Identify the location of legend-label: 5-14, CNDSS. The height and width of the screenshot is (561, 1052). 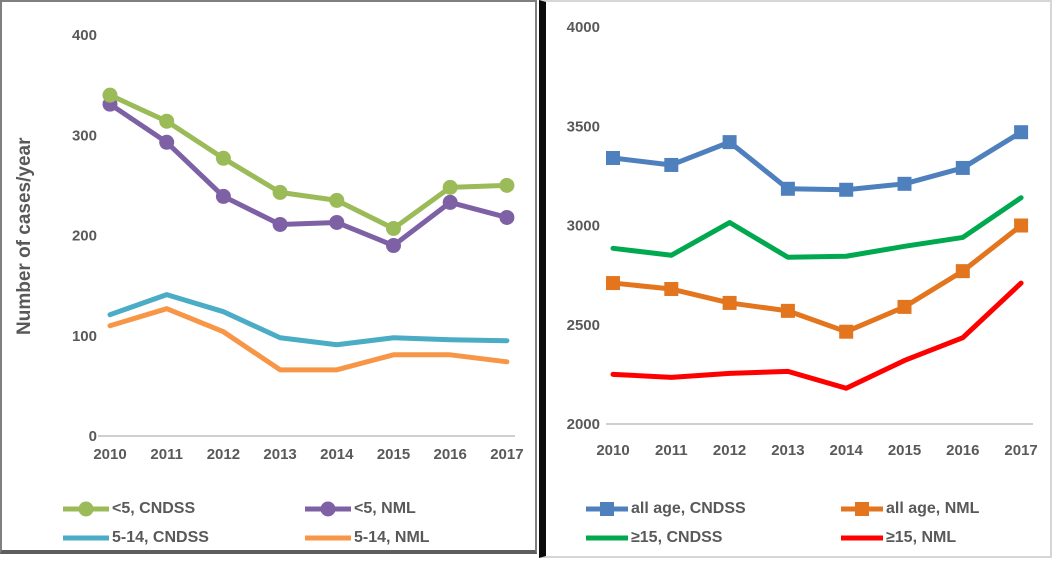
(160, 537).